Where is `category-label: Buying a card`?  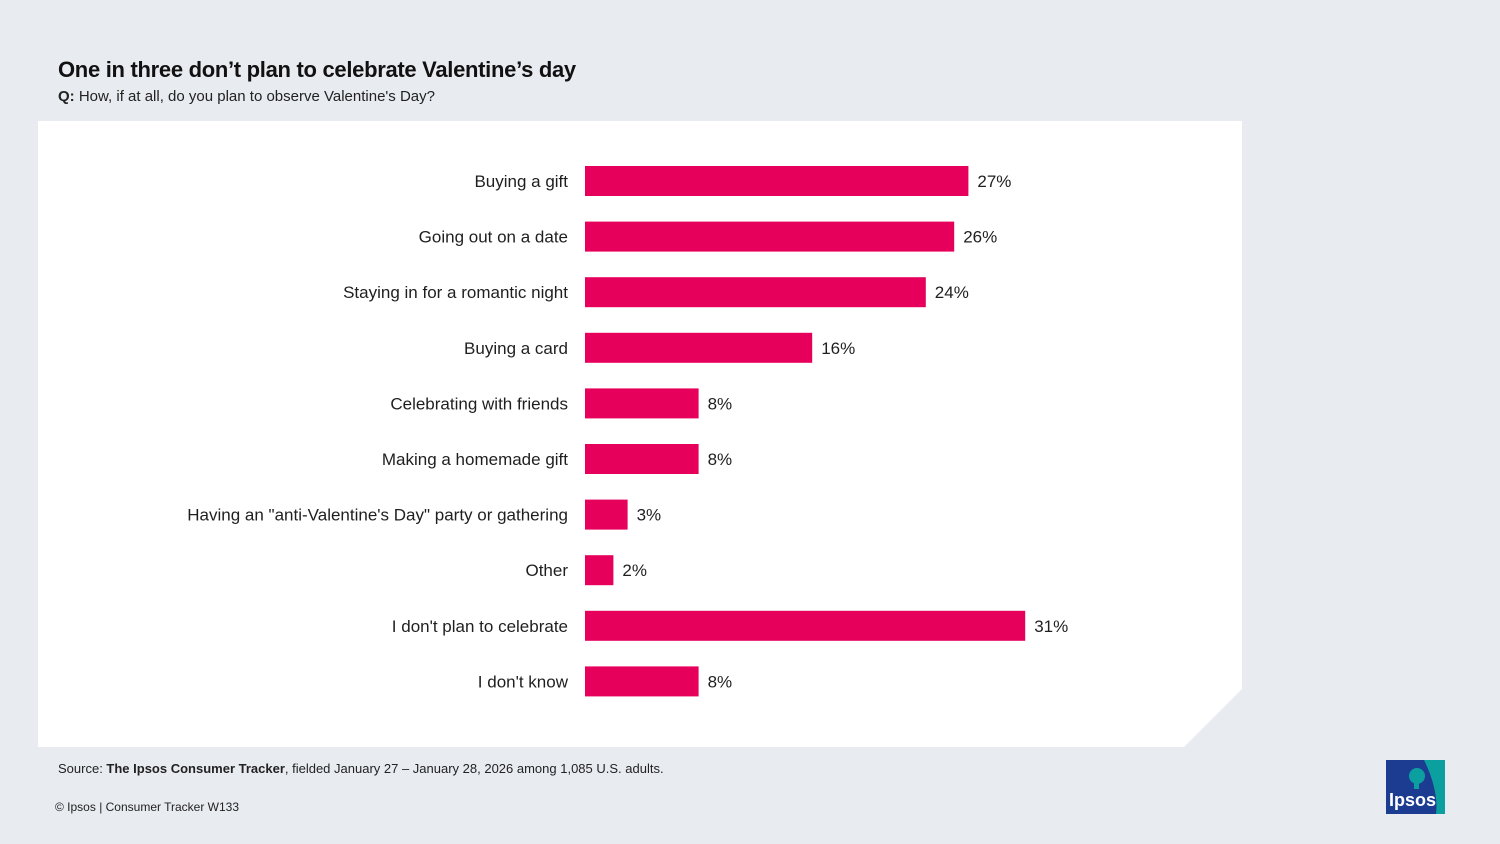 category-label: Buying a card is located at coordinates (516, 348).